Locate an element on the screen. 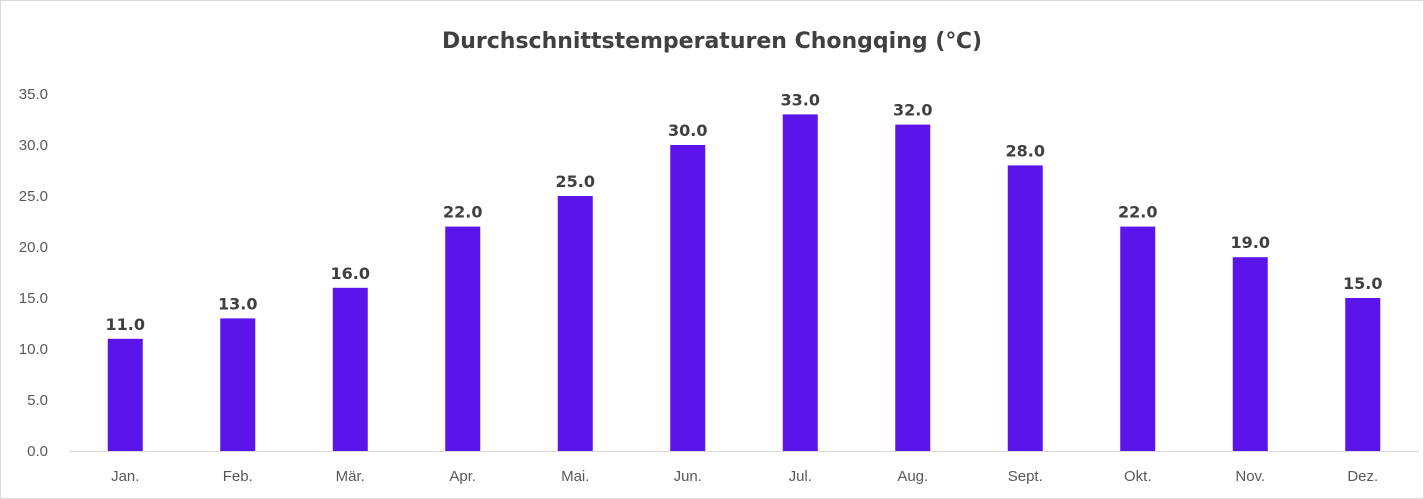 The width and height of the screenshot is (1424, 499). x-tick-label: Mär. is located at coordinates (350, 476).